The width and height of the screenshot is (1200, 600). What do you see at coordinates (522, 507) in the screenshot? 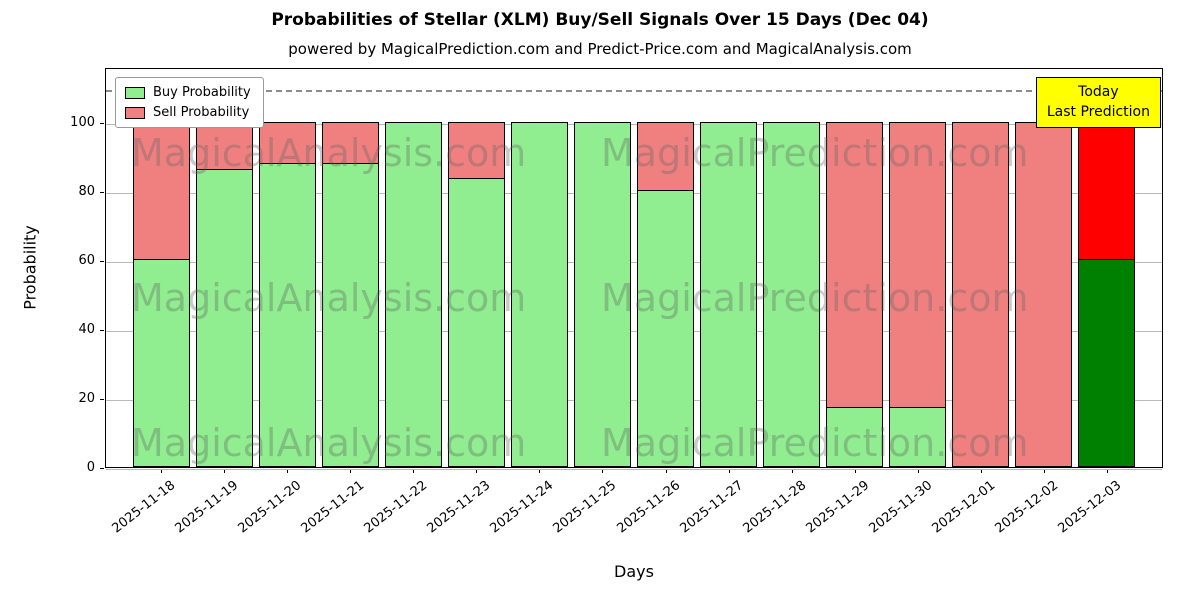
I see `x-tick-label-2025-11-24: 2025-11-24` at bounding box center [522, 507].